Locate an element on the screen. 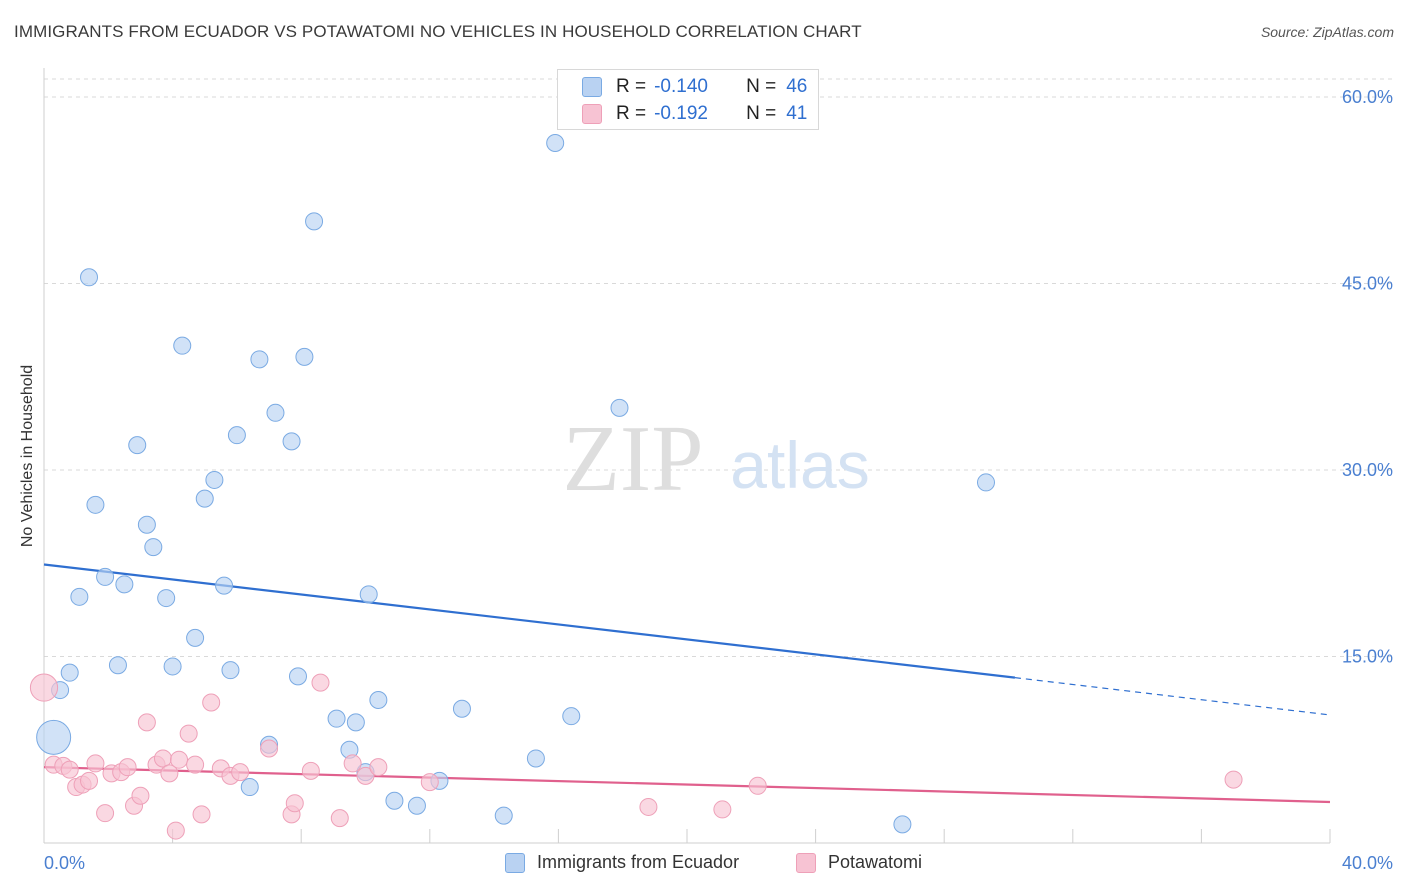  y-tick-label: 45.0% is located at coordinates (1367, 284).